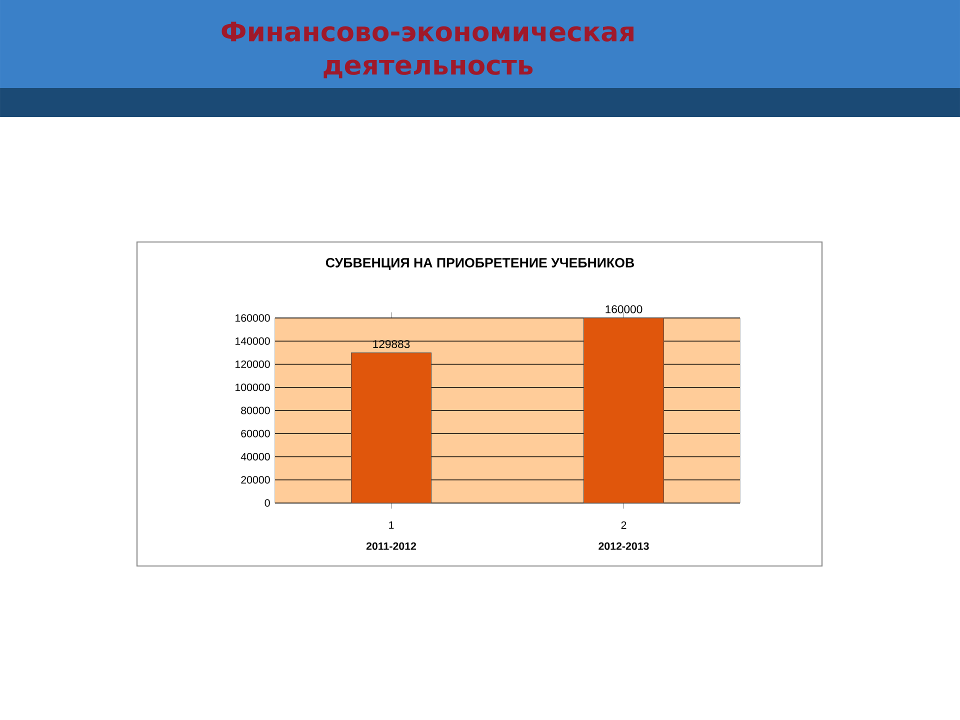 The width and height of the screenshot is (960, 720). I want to click on y-tick-label: 120000, so click(253, 364).